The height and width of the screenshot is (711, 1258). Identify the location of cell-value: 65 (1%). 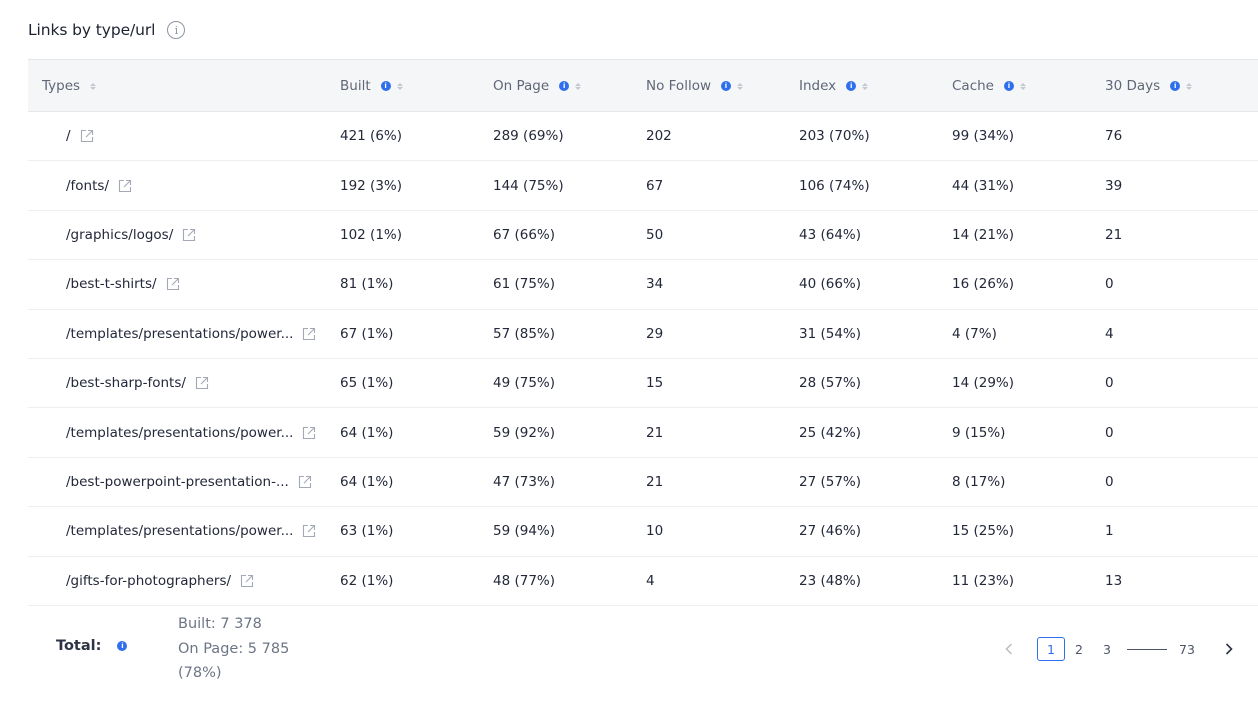
(367, 383).